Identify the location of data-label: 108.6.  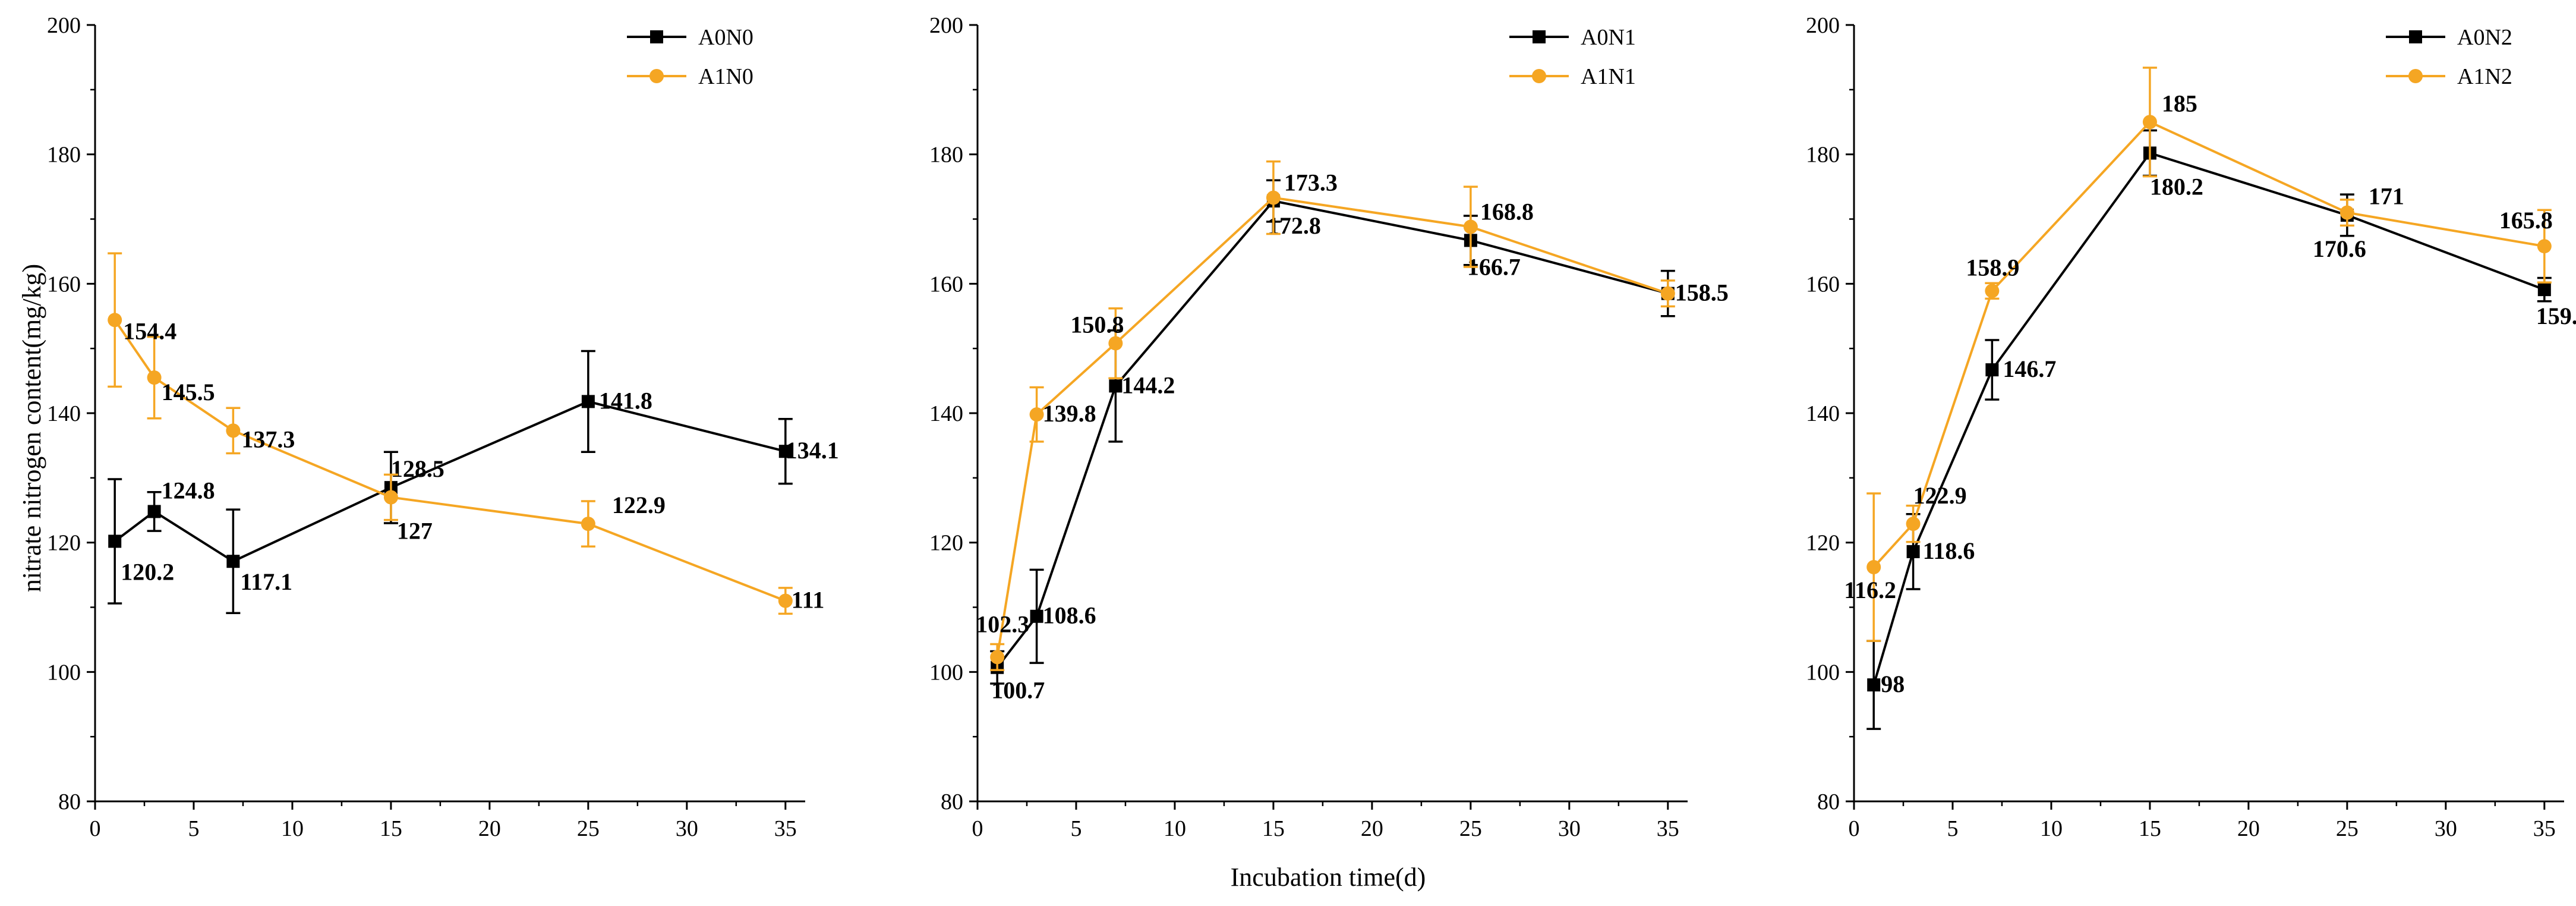
(1069, 615).